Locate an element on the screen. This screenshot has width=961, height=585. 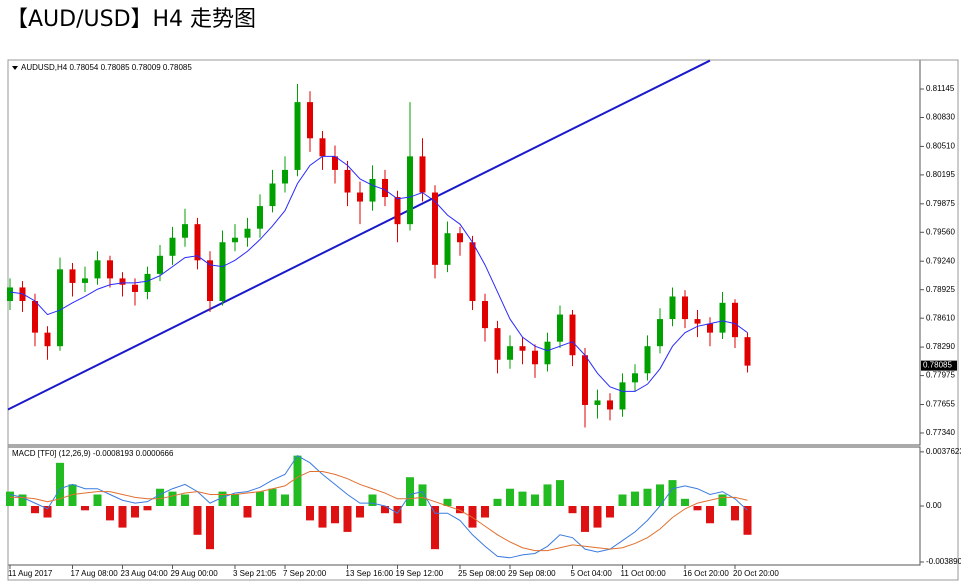
y-tick-label: 0.79240 is located at coordinates (940, 260).